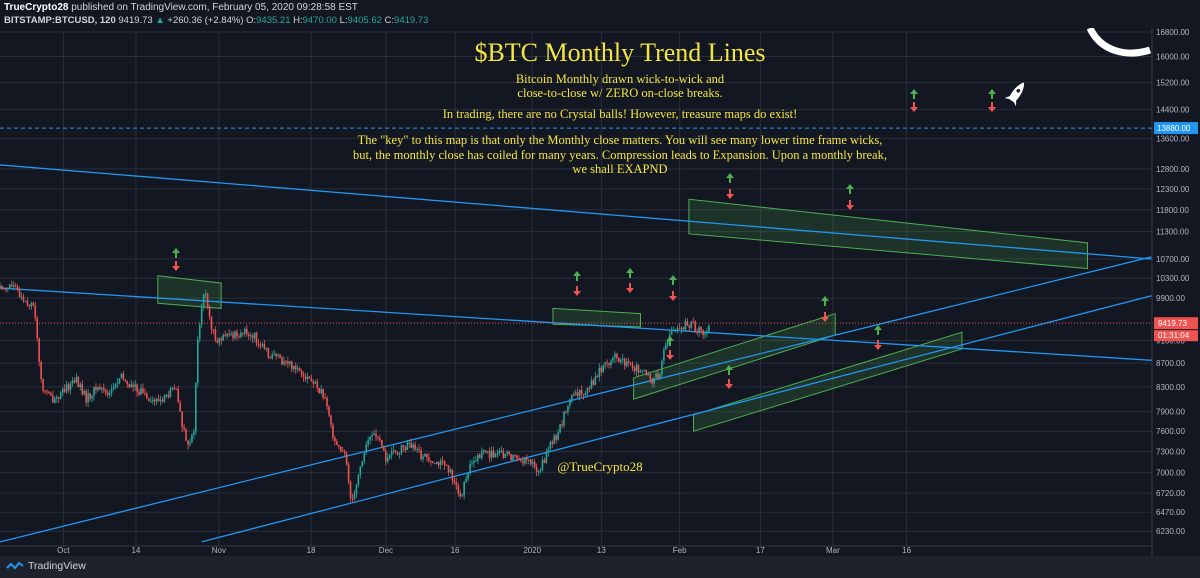 This screenshot has width=1200, height=578. What do you see at coordinates (1170, 512) in the screenshot?
I see `y-tick-label: 6470.00` at bounding box center [1170, 512].